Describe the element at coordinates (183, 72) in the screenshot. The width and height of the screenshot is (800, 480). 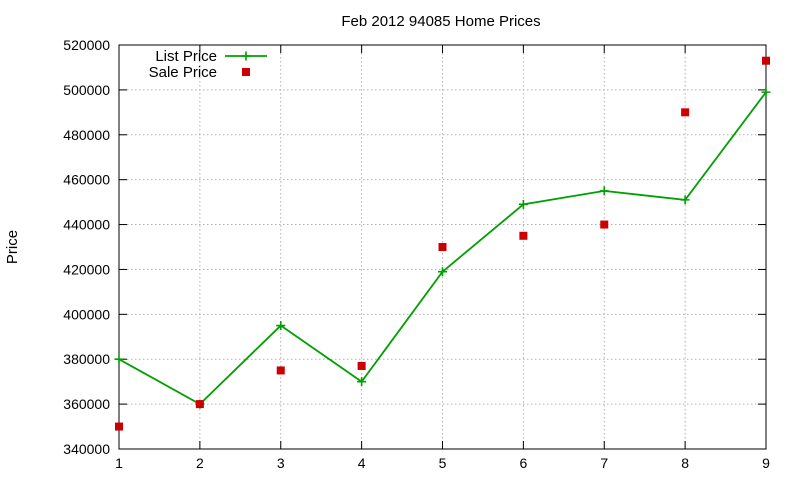
I see `legend-label-sale-price: Sale Price` at that location.